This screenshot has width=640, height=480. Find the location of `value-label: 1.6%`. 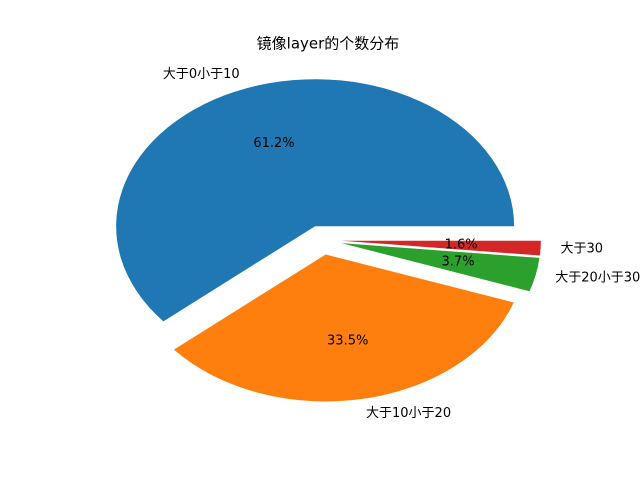

value-label: 1.6% is located at coordinates (461, 245).